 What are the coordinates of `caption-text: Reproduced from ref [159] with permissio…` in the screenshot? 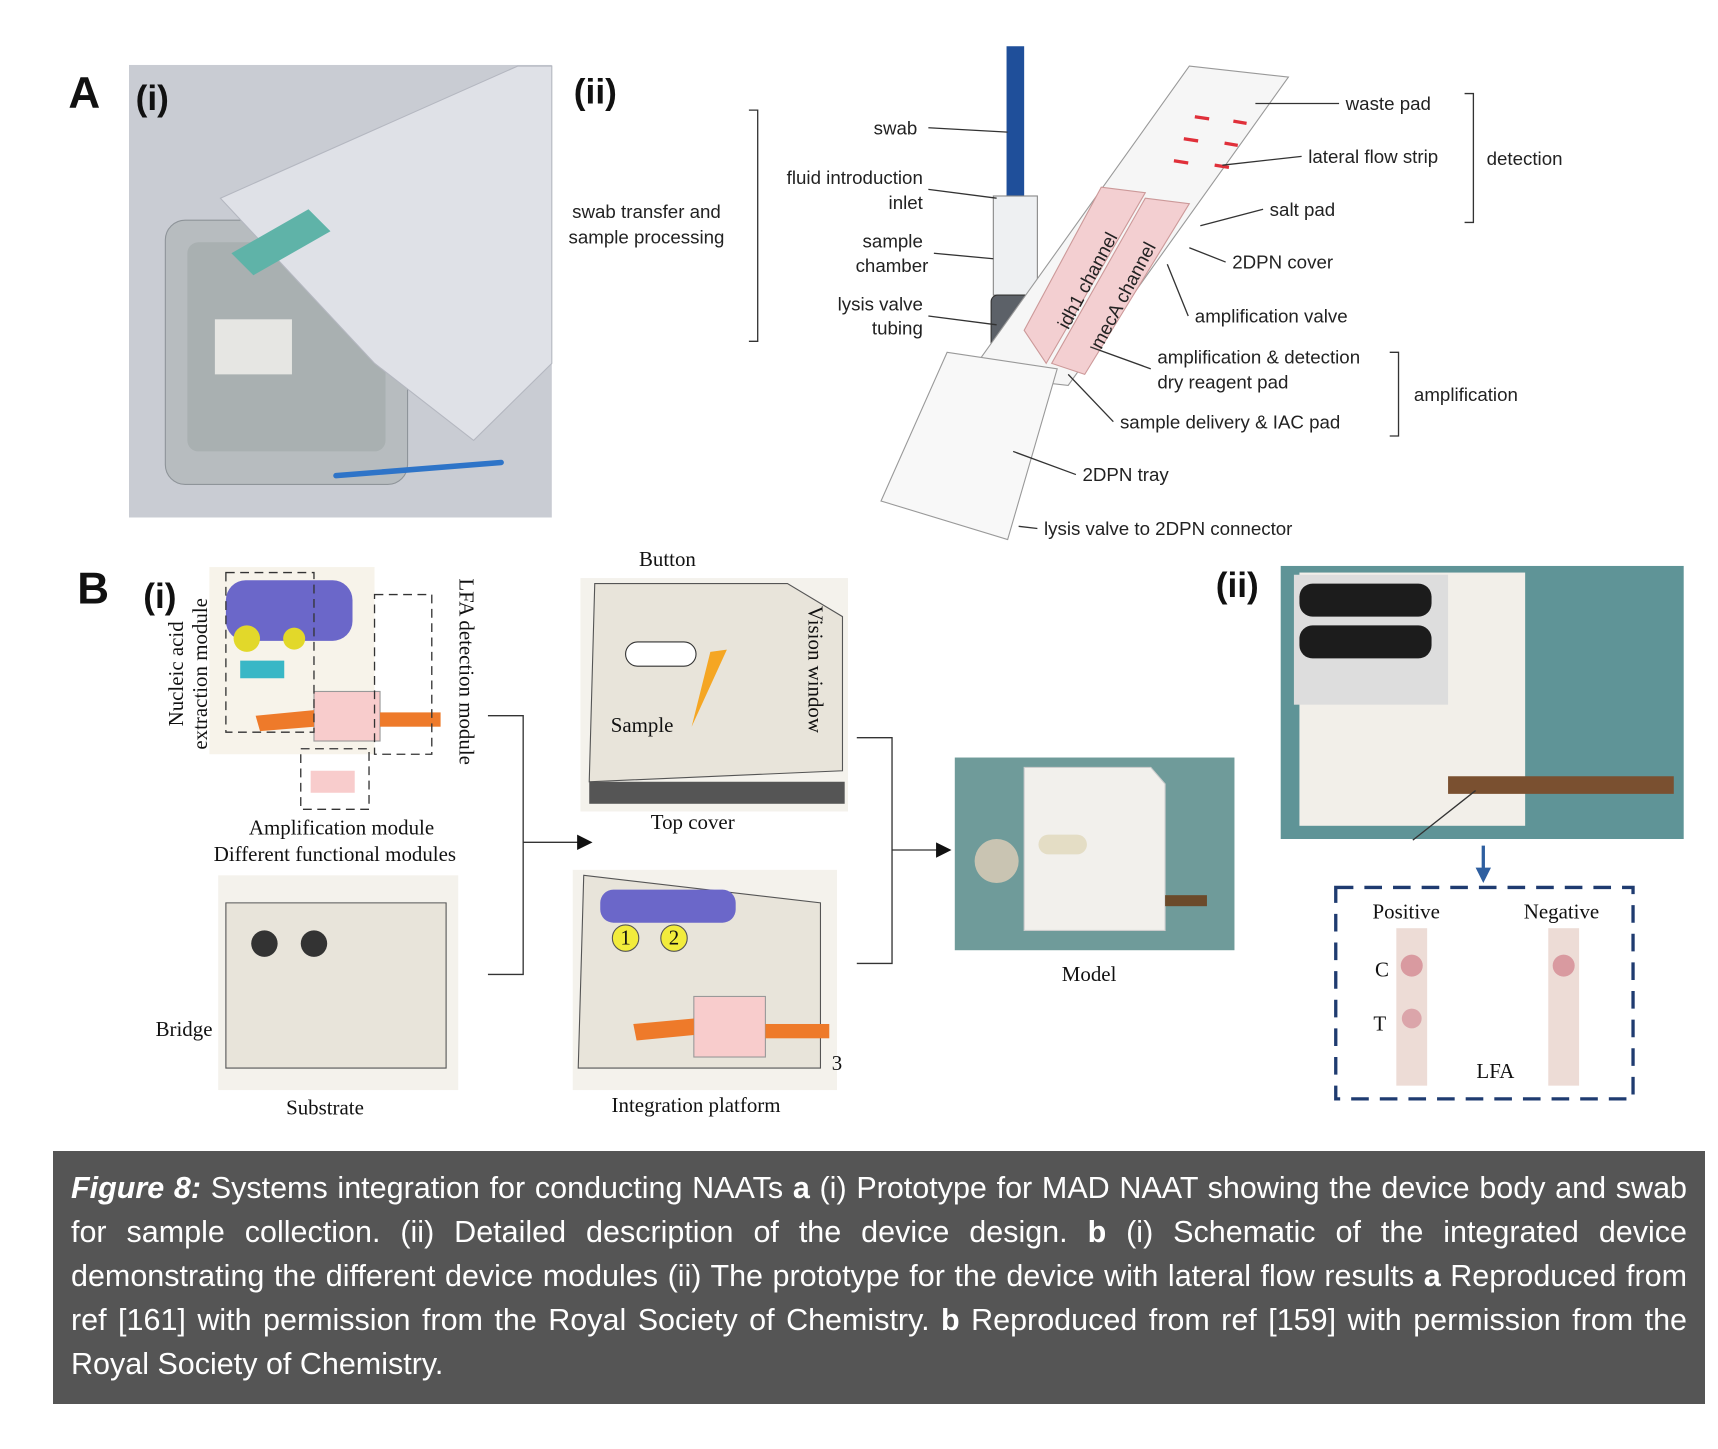 It's located at (879, 1342).